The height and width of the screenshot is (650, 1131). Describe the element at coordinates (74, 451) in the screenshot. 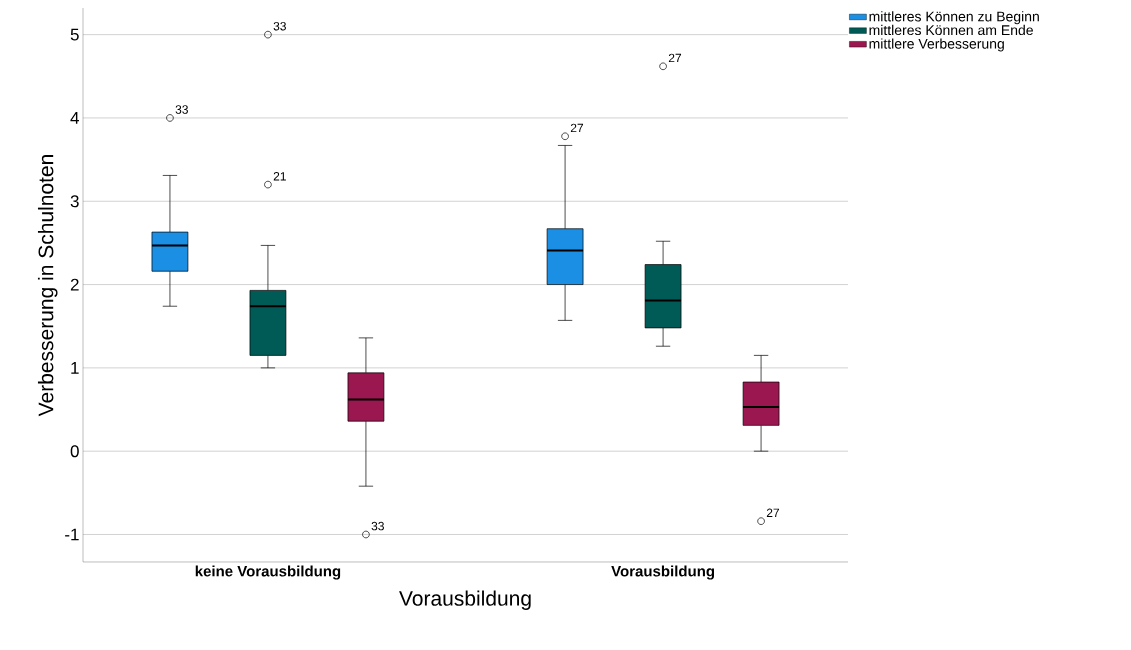

I see `y-tick-label: 0` at that location.